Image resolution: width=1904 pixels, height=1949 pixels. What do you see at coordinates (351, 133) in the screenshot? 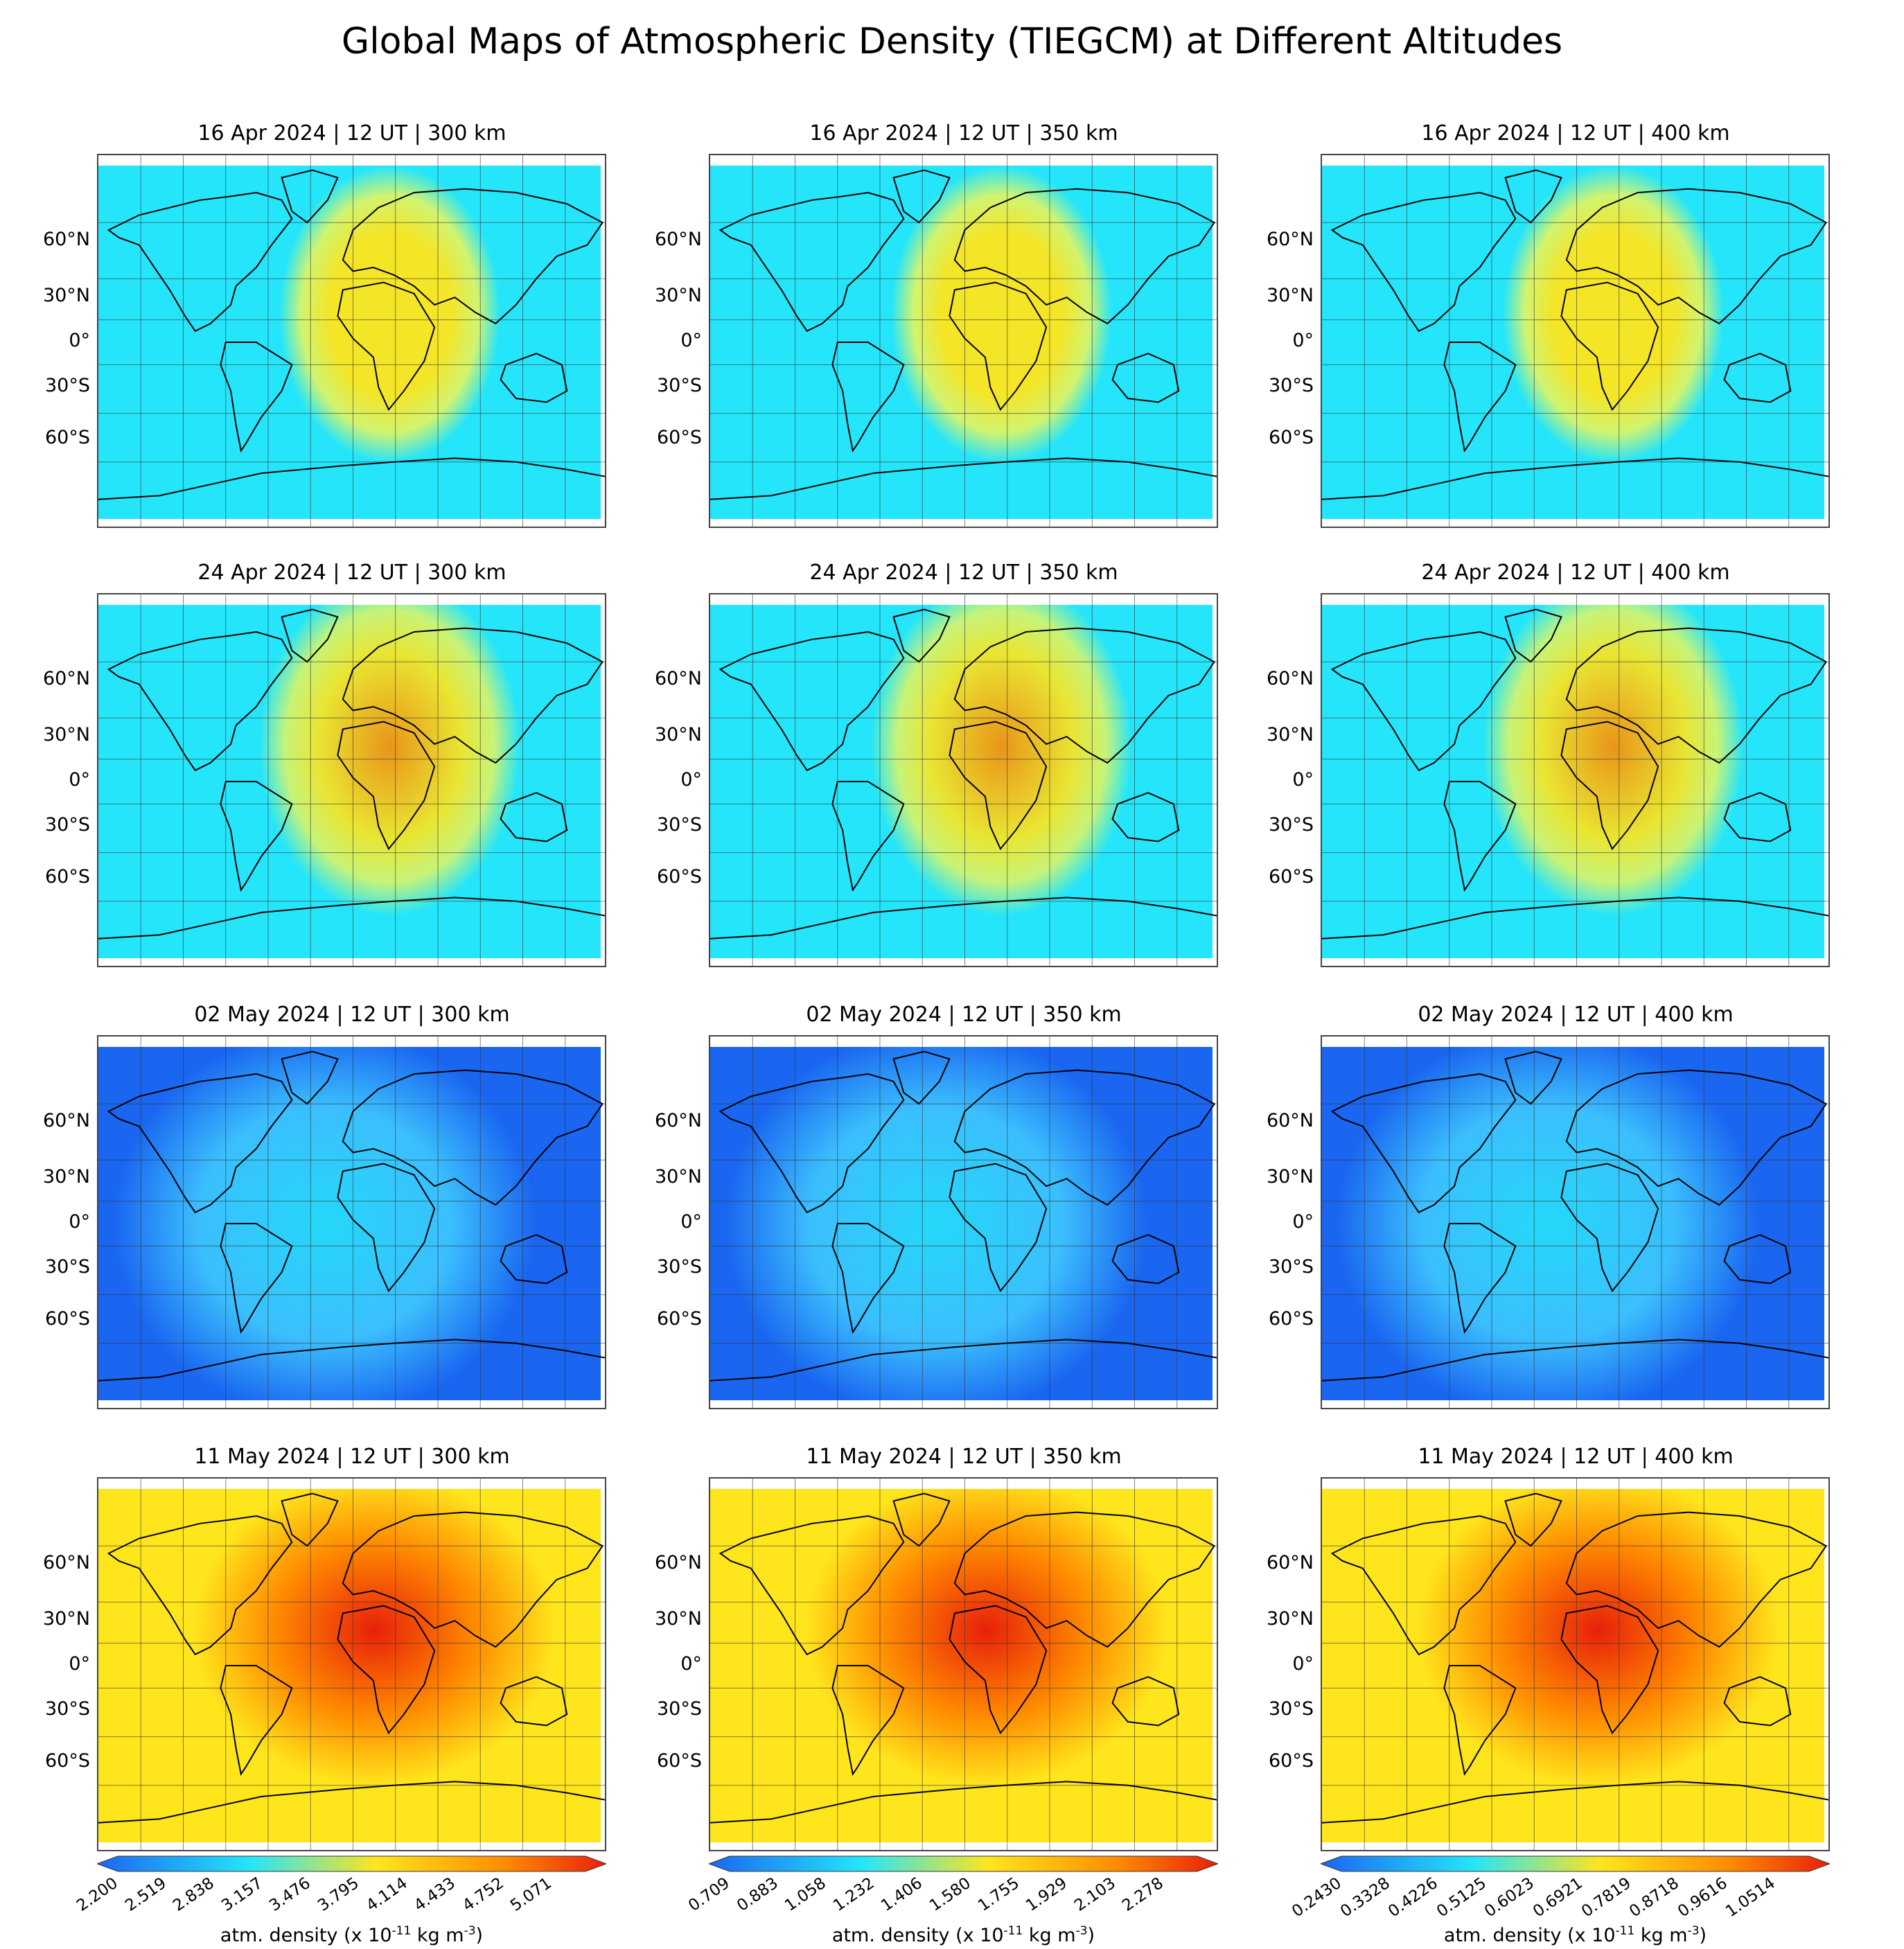
I see `panel-title: 16 Apr 2024 | 12 UT | 300 km` at bounding box center [351, 133].